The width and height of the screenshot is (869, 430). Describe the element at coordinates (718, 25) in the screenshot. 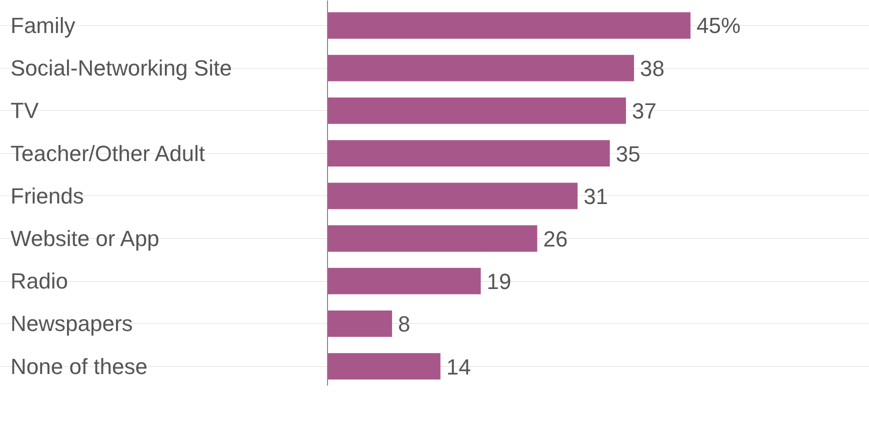

I see `data-label: 45%` at that location.